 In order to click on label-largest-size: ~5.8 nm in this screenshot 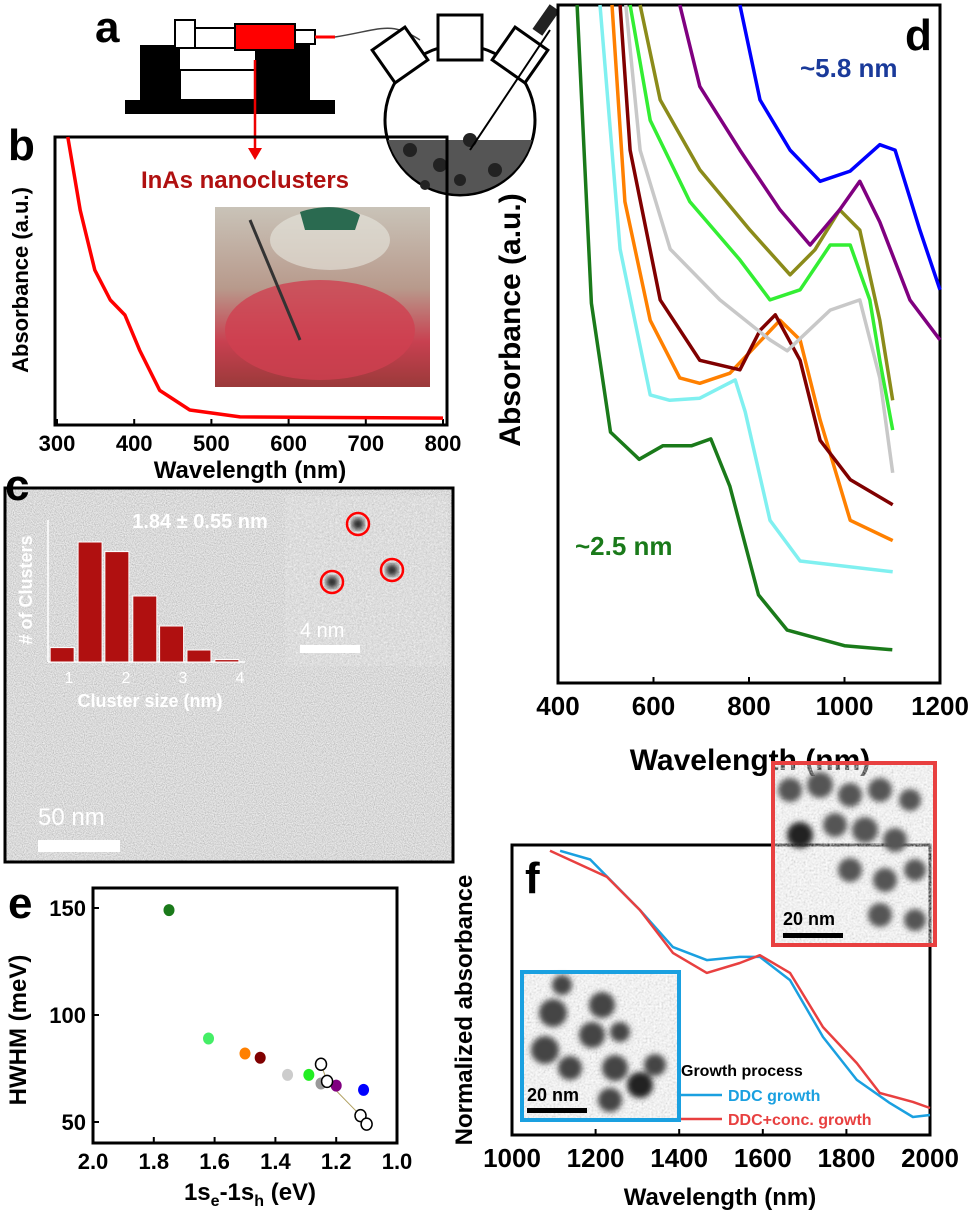, I will do `click(849, 68)`.